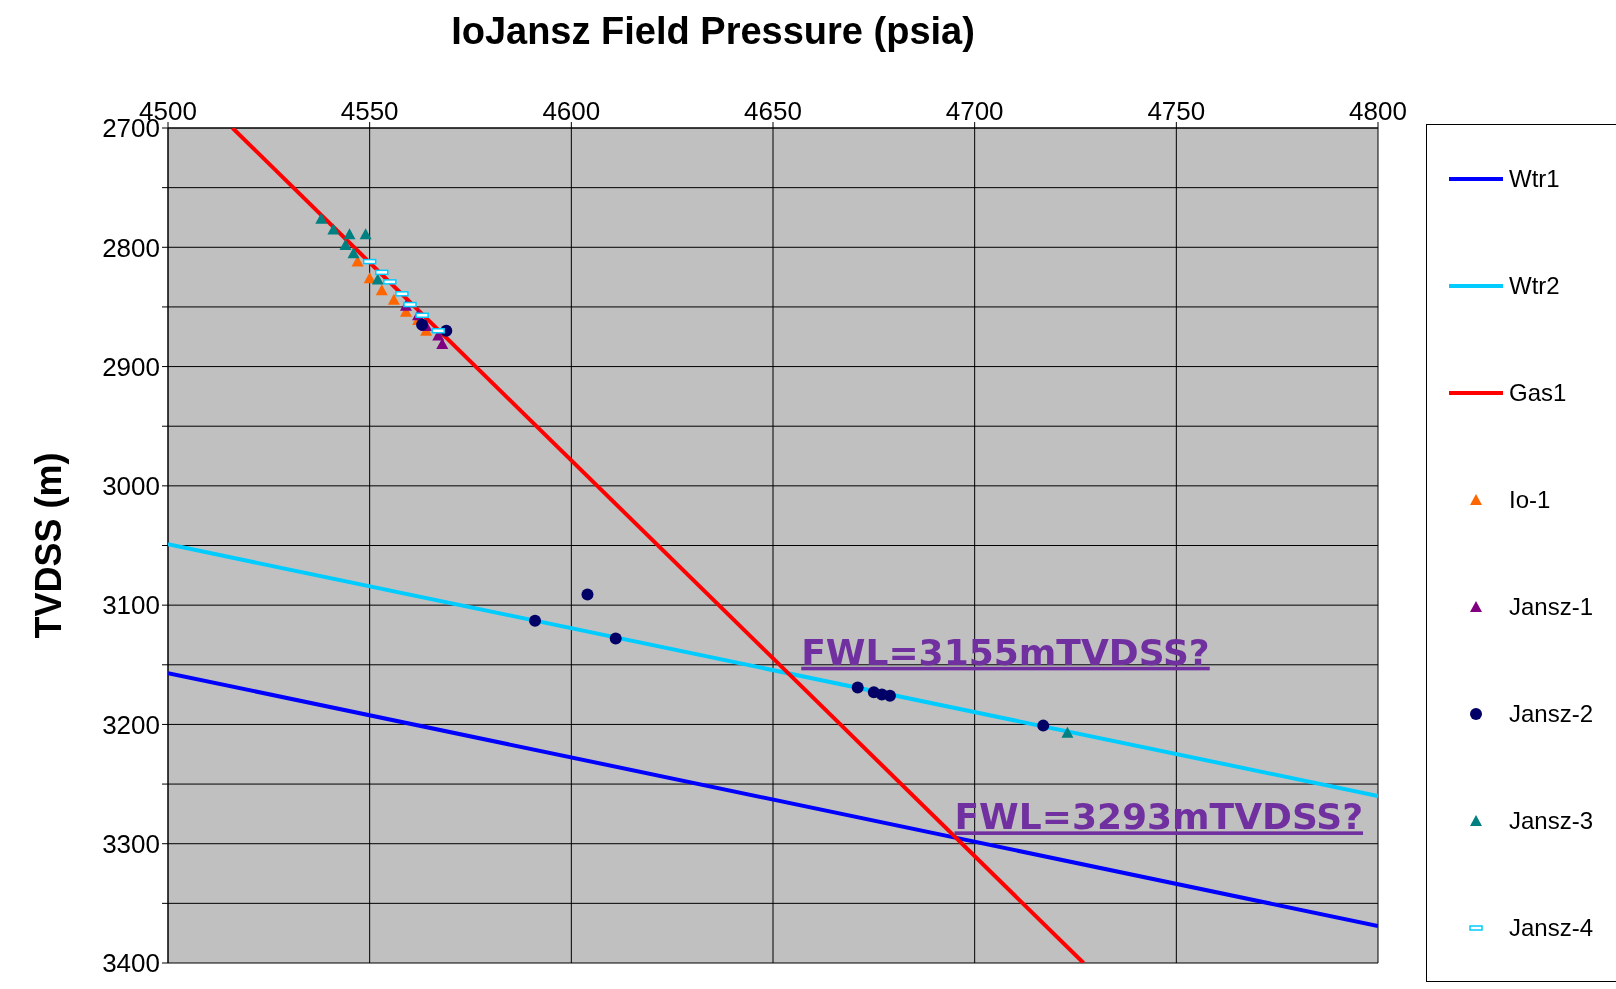  I want to click on x-tick-label: 4600, so click(571, 111).